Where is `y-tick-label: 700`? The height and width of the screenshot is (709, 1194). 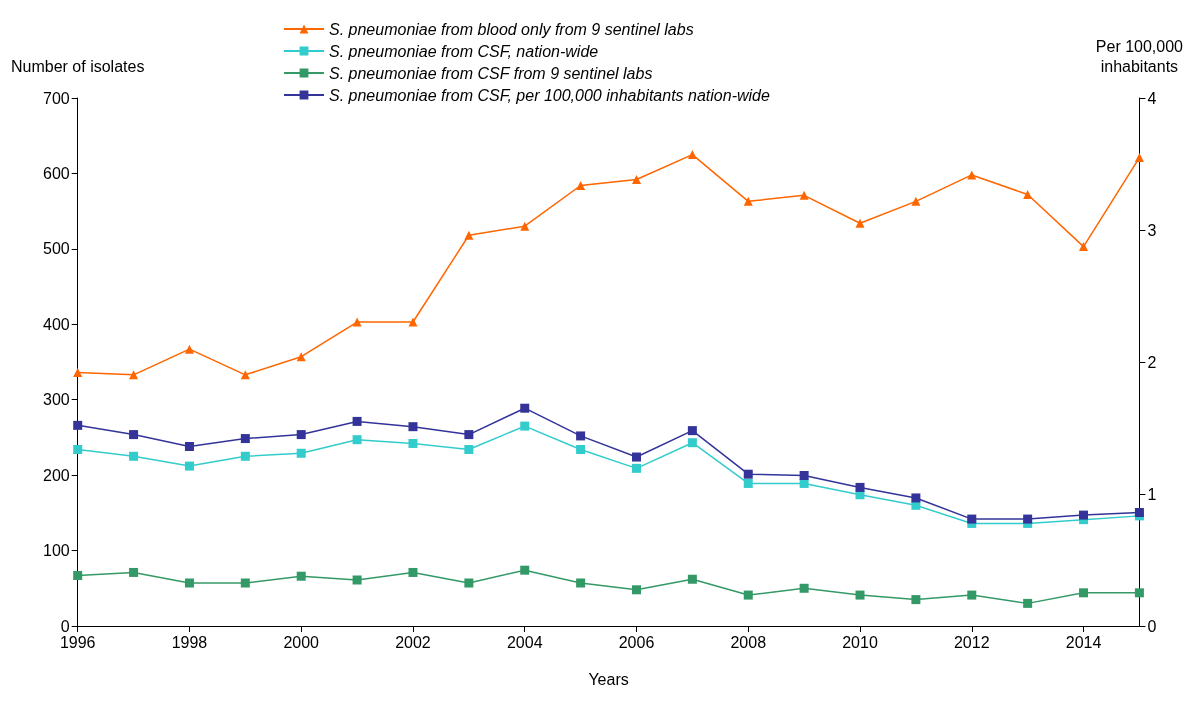 y-tick-label: 700 is located at coordinates (56, 98).